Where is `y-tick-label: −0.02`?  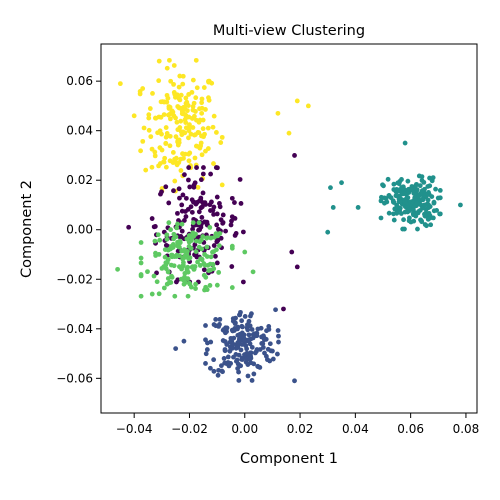 y-tick-label: −0.02 is located at coordinates (74, 279).